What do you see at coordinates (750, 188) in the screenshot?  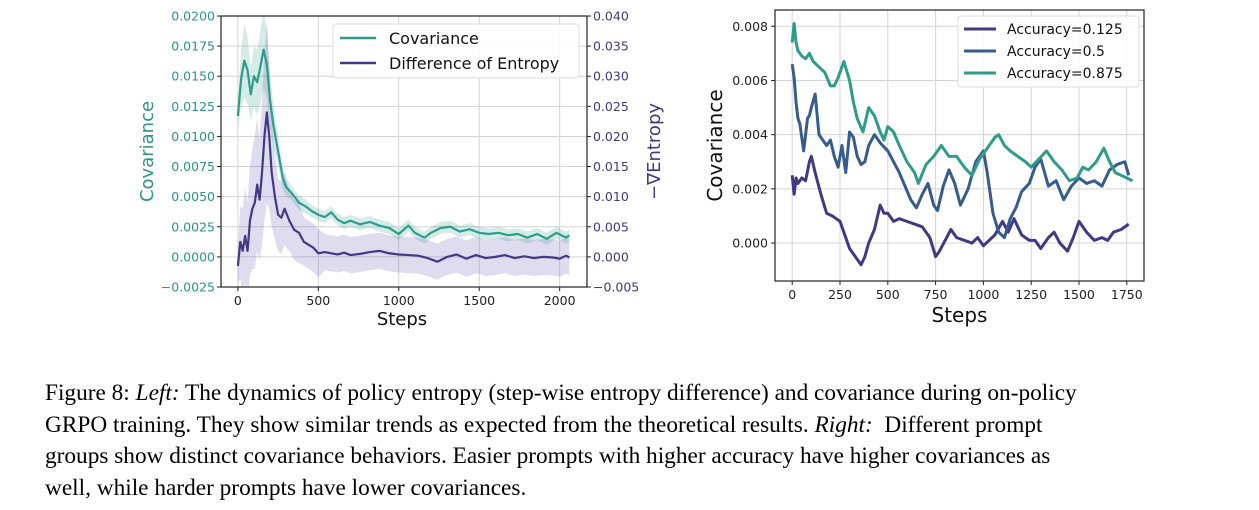 I see `y-tick-label: 0.002` at bounding box center [750, 188].